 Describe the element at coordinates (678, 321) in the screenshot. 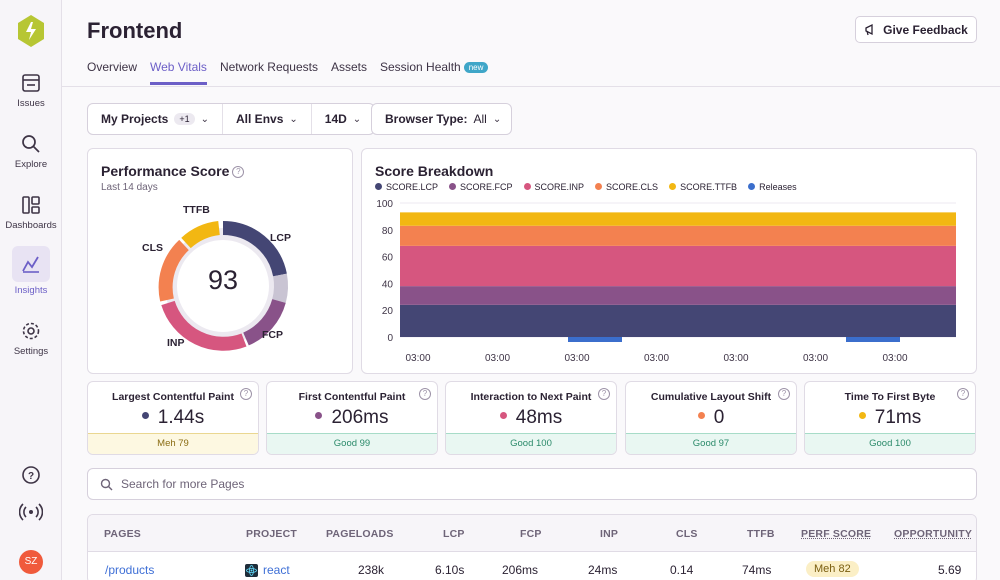

I see `area-score-lcp` at that location.